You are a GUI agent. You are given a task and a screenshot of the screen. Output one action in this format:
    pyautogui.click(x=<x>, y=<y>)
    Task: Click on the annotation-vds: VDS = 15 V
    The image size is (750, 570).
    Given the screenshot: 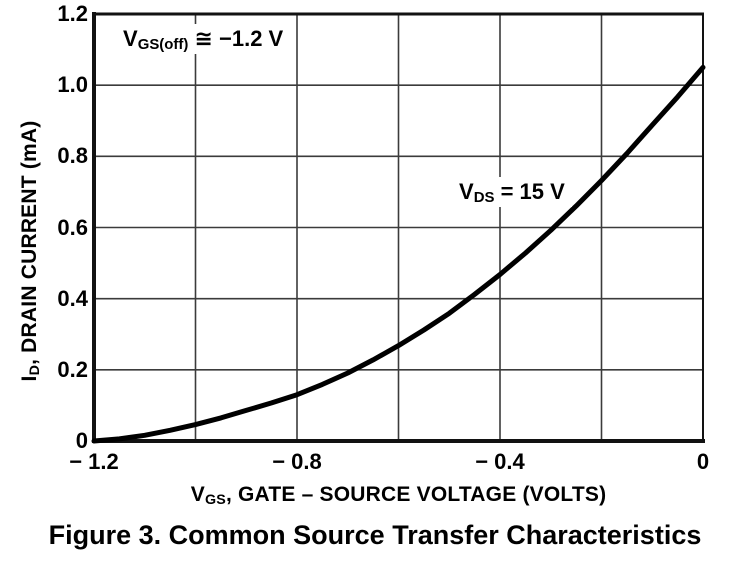 What is the action you would take?
    pyautogui.click(x=512, y=192)
    